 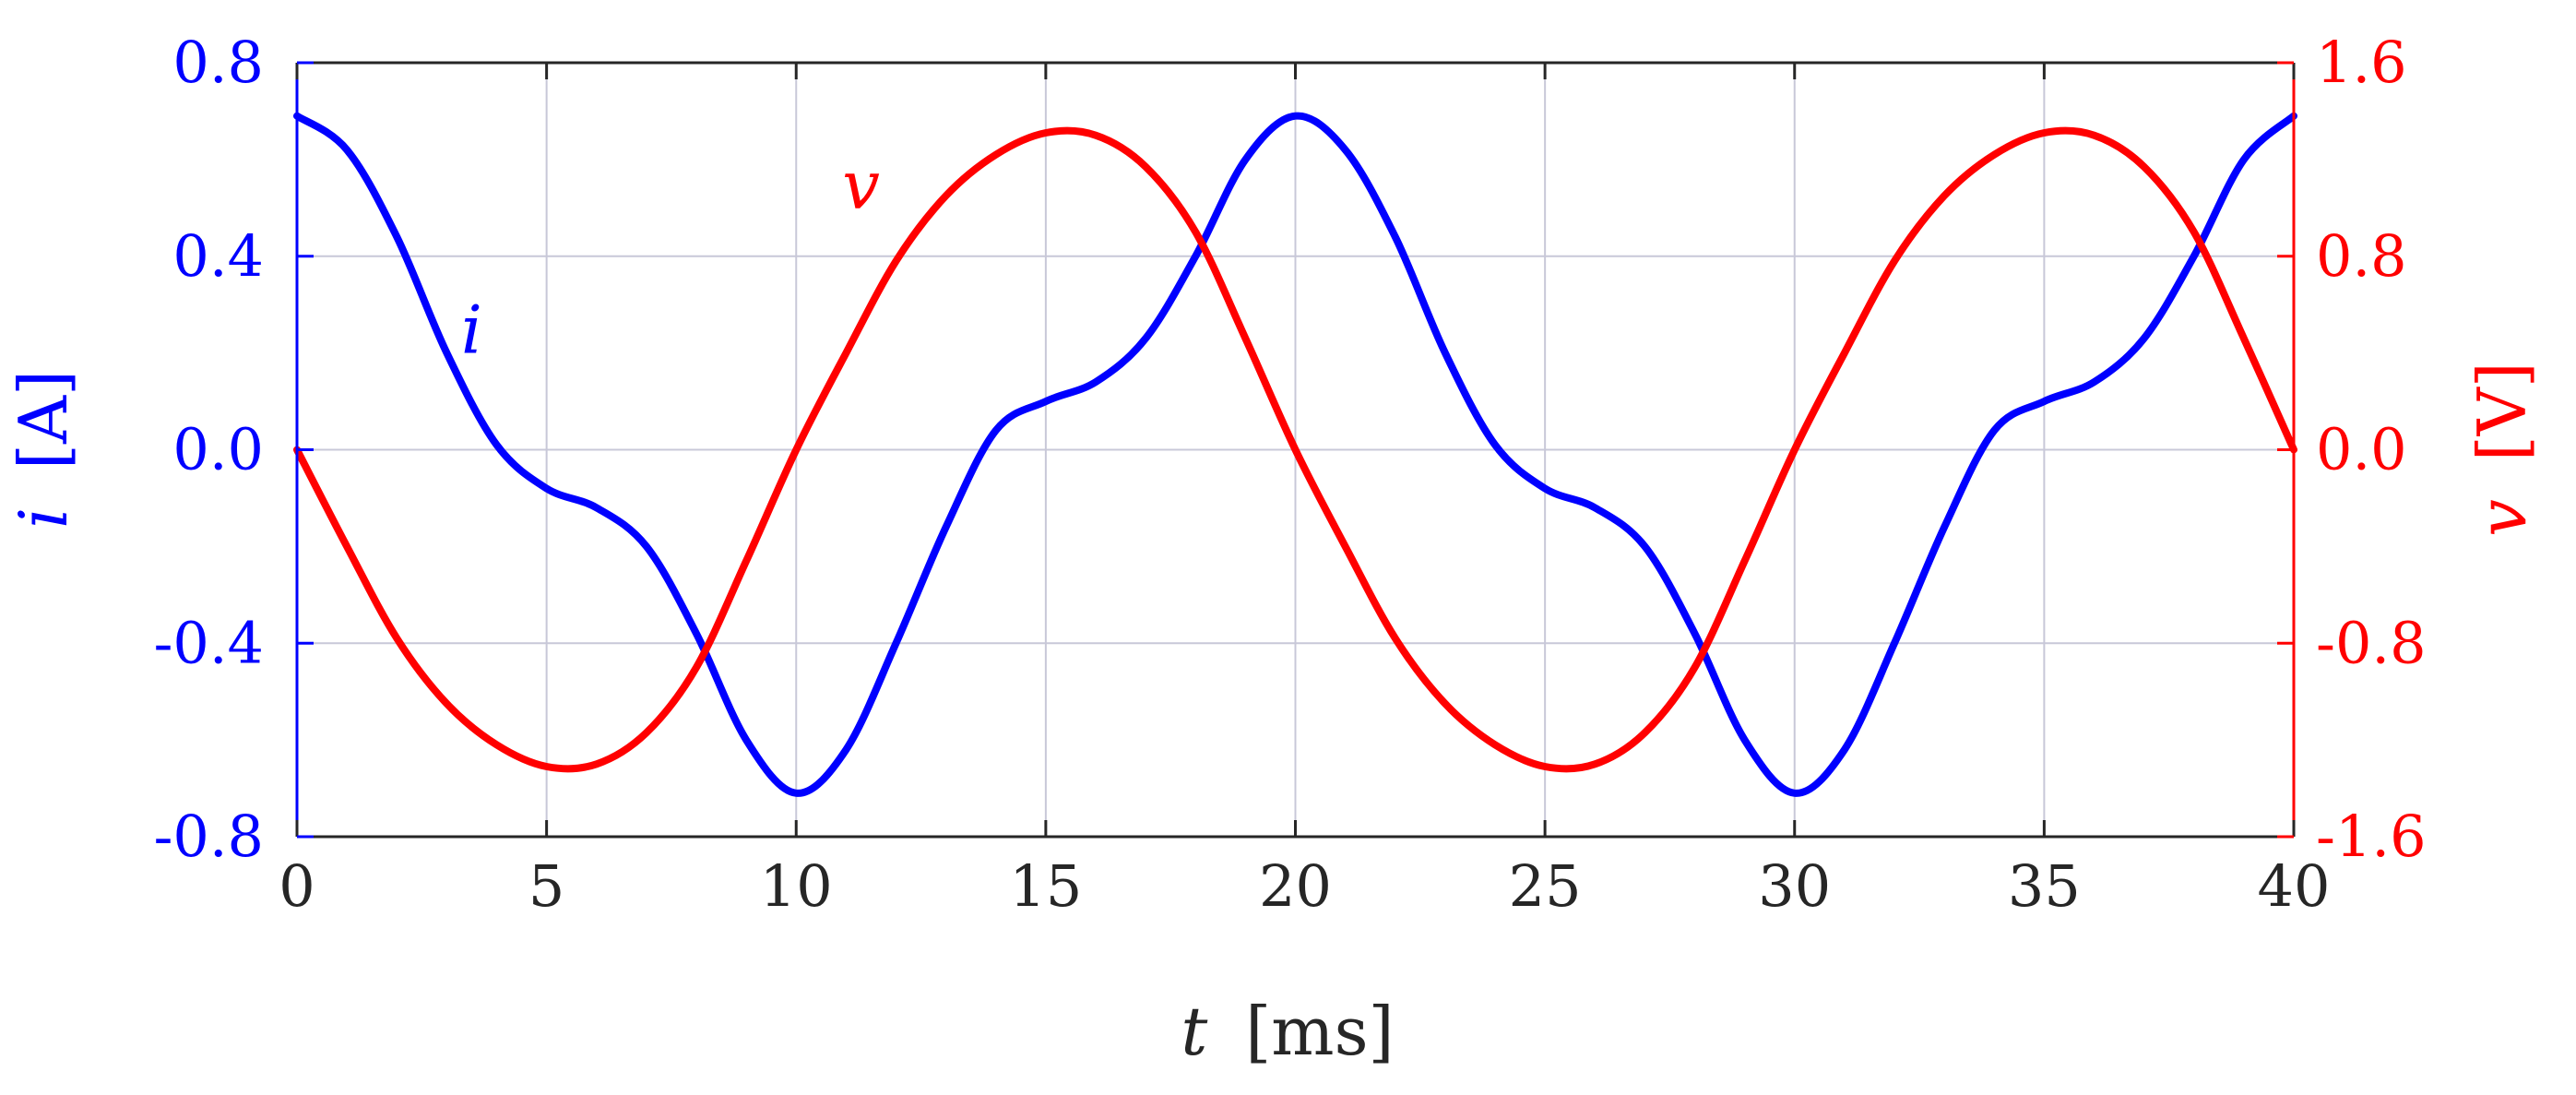 What do you see at coordinates (546, 886) in the screenshot?
I see `x-tick-label: 5` at bounding box center [546, 886].